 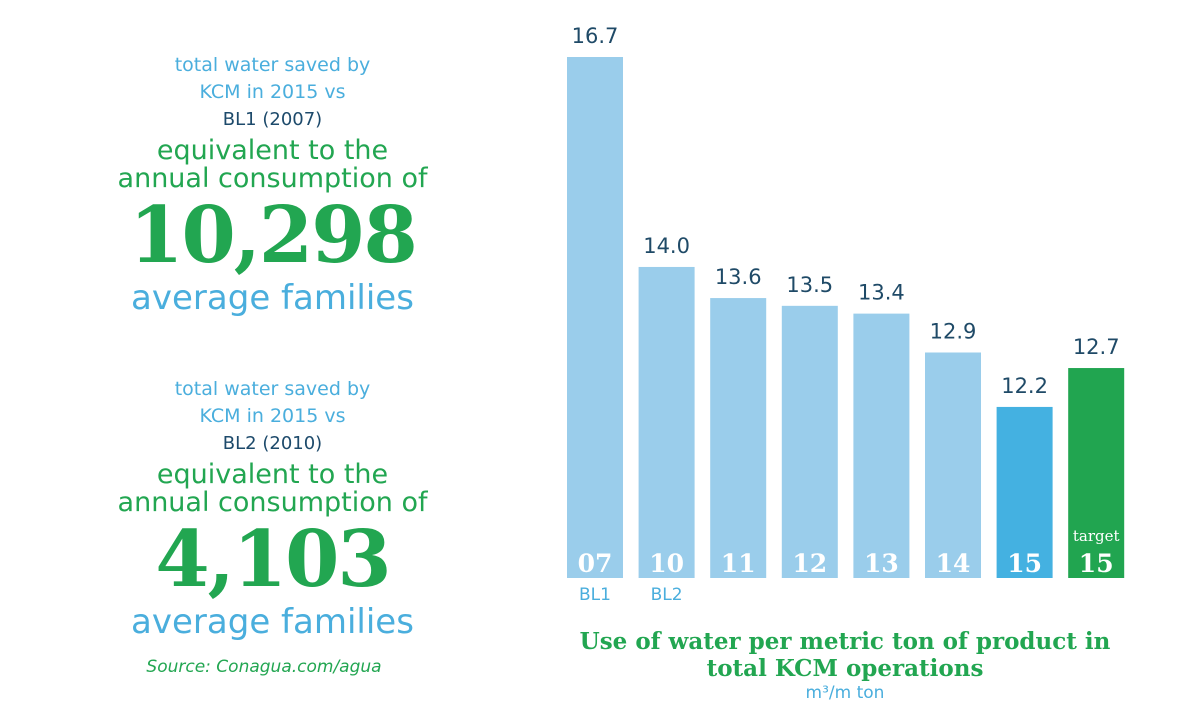 What do you see at coordinates (667, 595) in the screenshot?
I see `baseline-tag: BL2` at bounding box center [667, 595].